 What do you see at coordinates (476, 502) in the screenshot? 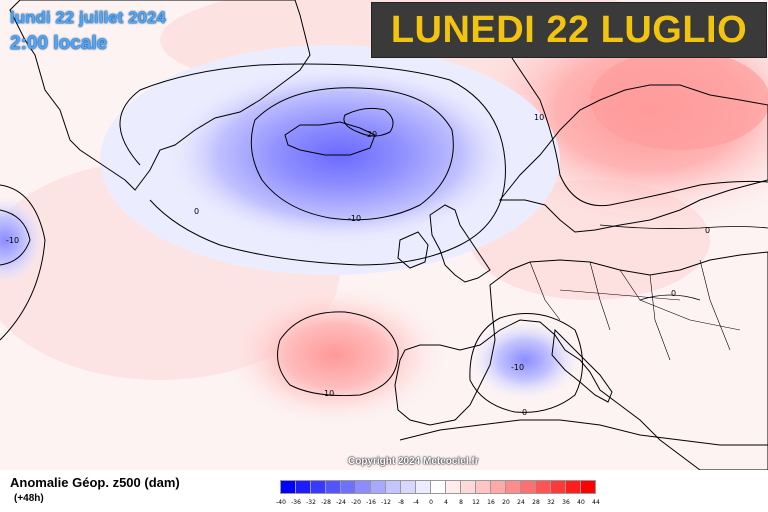
I see `scale-label: 12` at bounding box center [476, 502].